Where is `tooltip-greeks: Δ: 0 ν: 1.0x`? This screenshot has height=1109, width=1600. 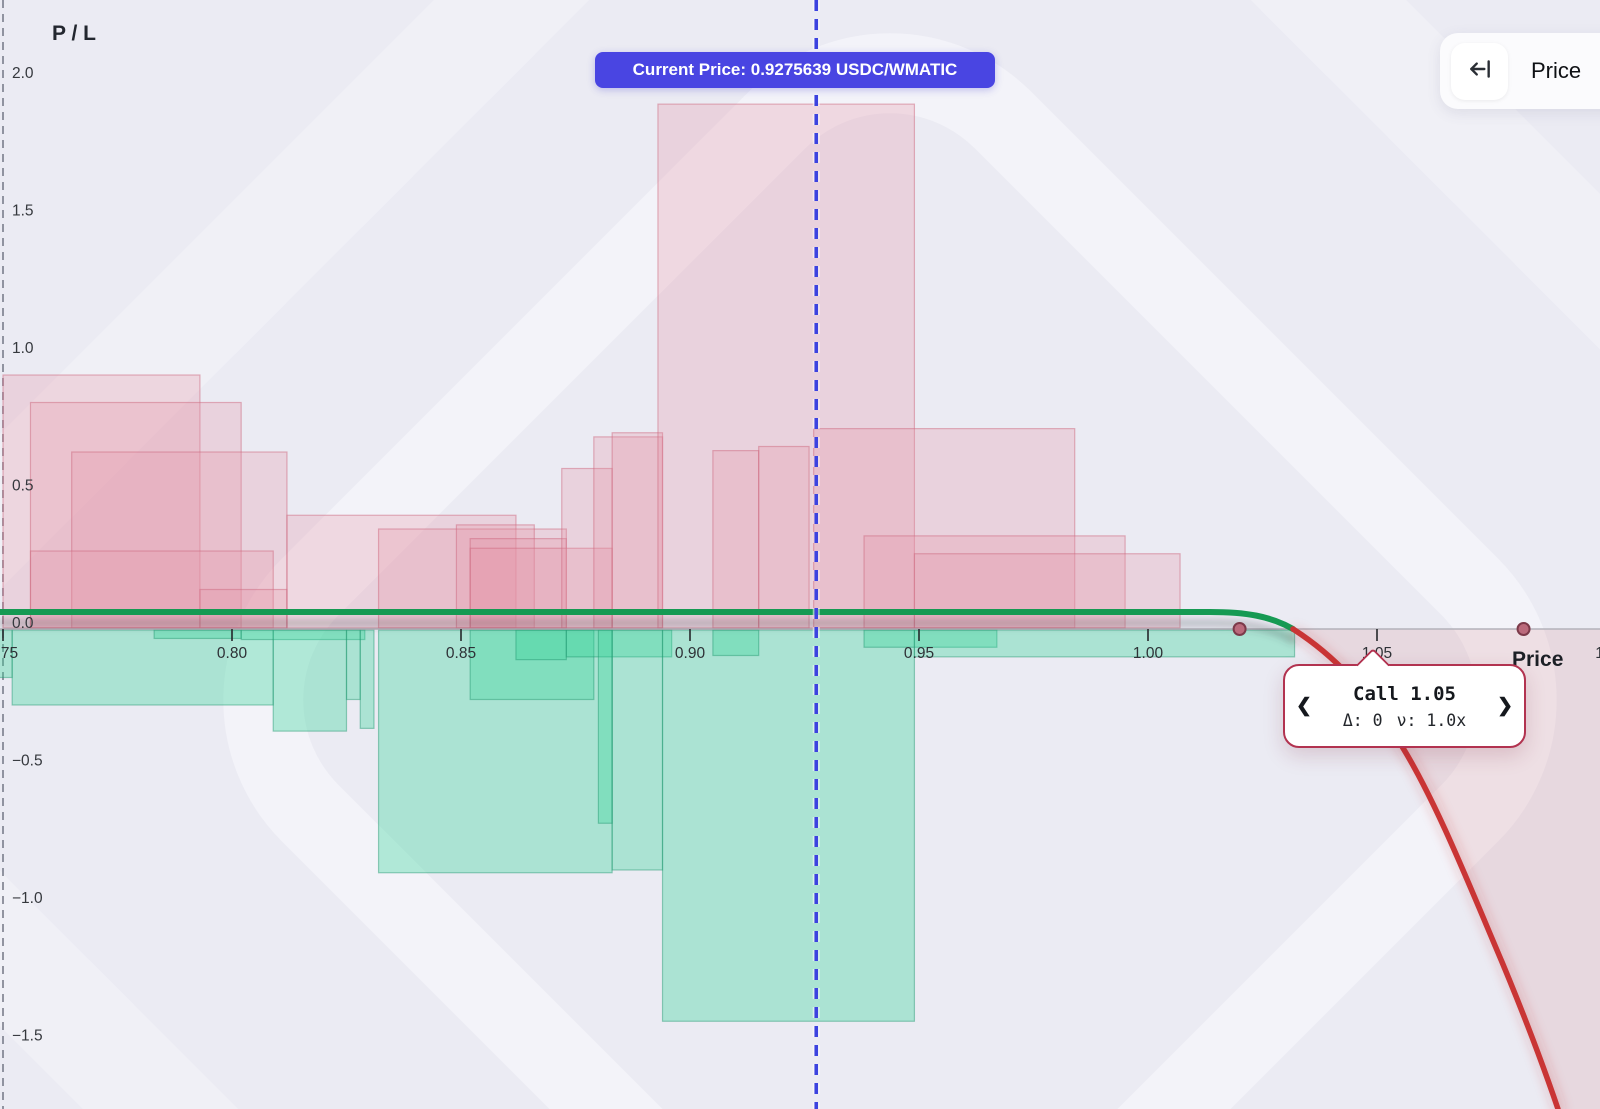 tooltip-greeks: Δ: 0 ν: 1.0x is located at coordinates (1404, 720).